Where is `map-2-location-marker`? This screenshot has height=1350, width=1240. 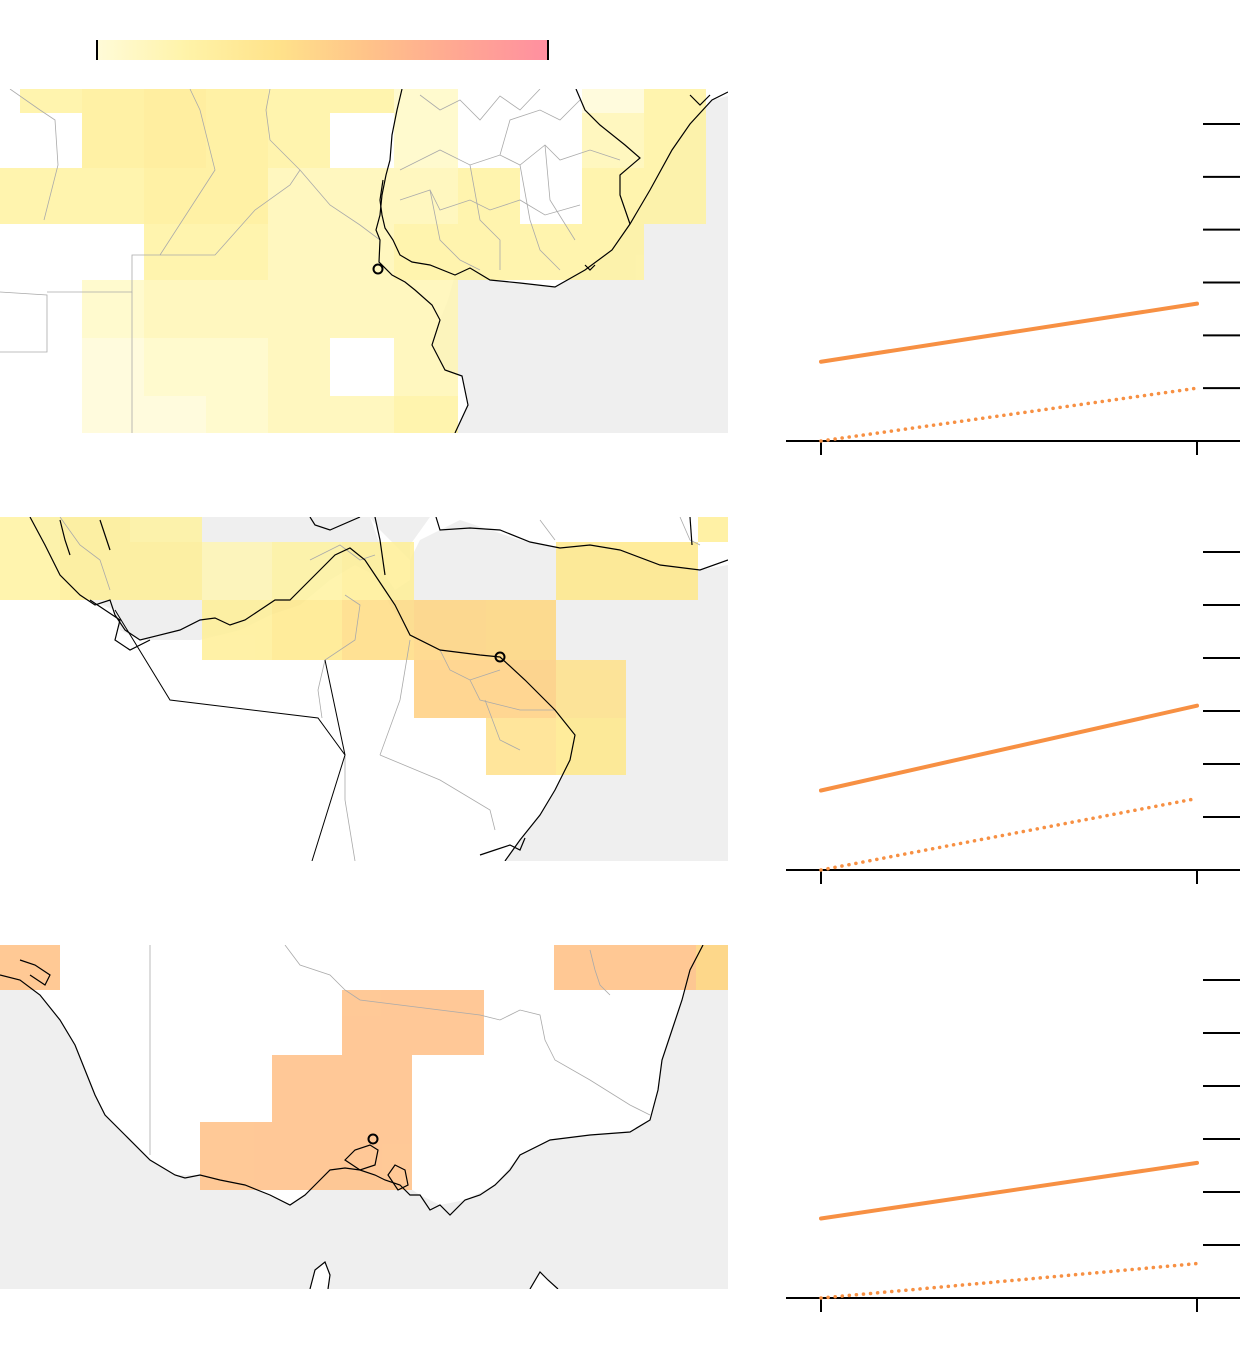 map-2-location-marker is located at coordinates (500, 657).